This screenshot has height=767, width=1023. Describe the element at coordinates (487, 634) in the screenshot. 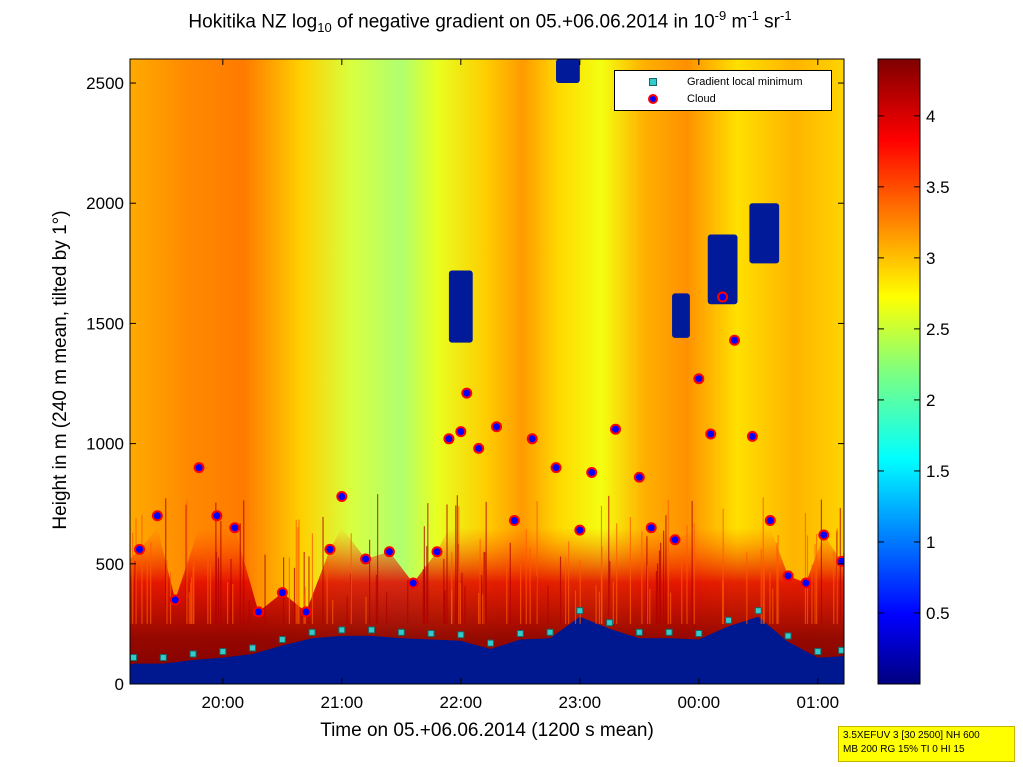

I see `series-gradient-local-minimum` at that location.